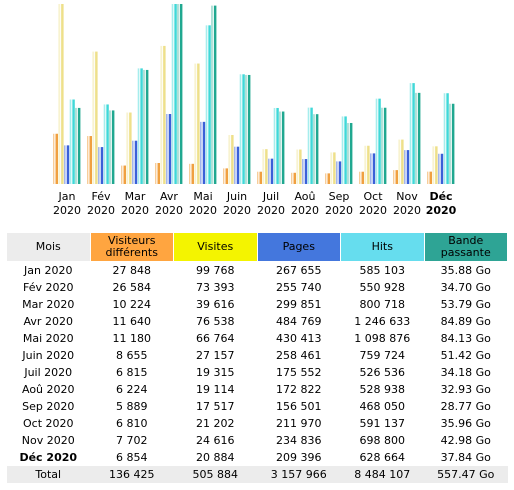 This screenshot has width=514, height=490. What do you see at coordinates (299, 270) in the screenshot?
I see `value-cell: 267 655` at bounding box center [299, 270].